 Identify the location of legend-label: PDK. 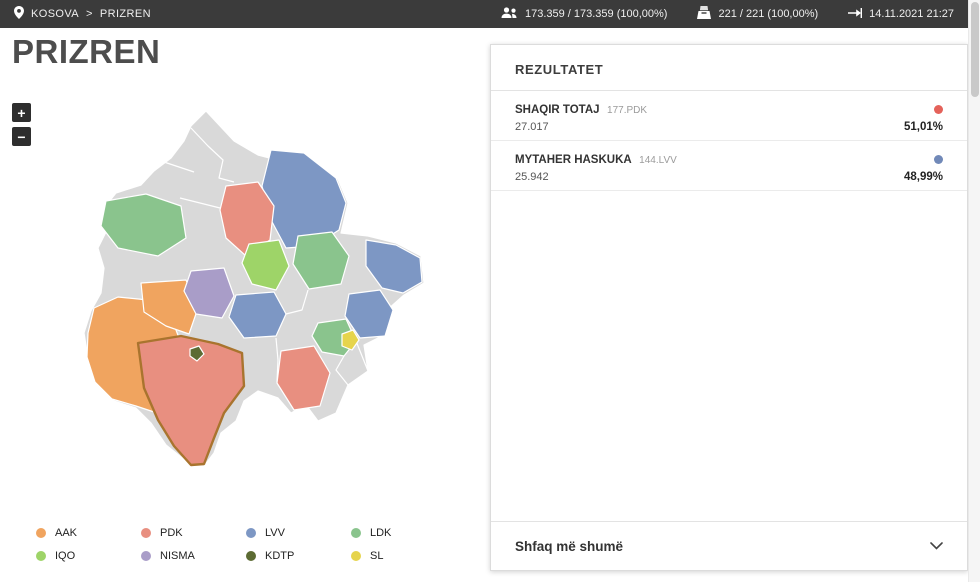
(171, 533).